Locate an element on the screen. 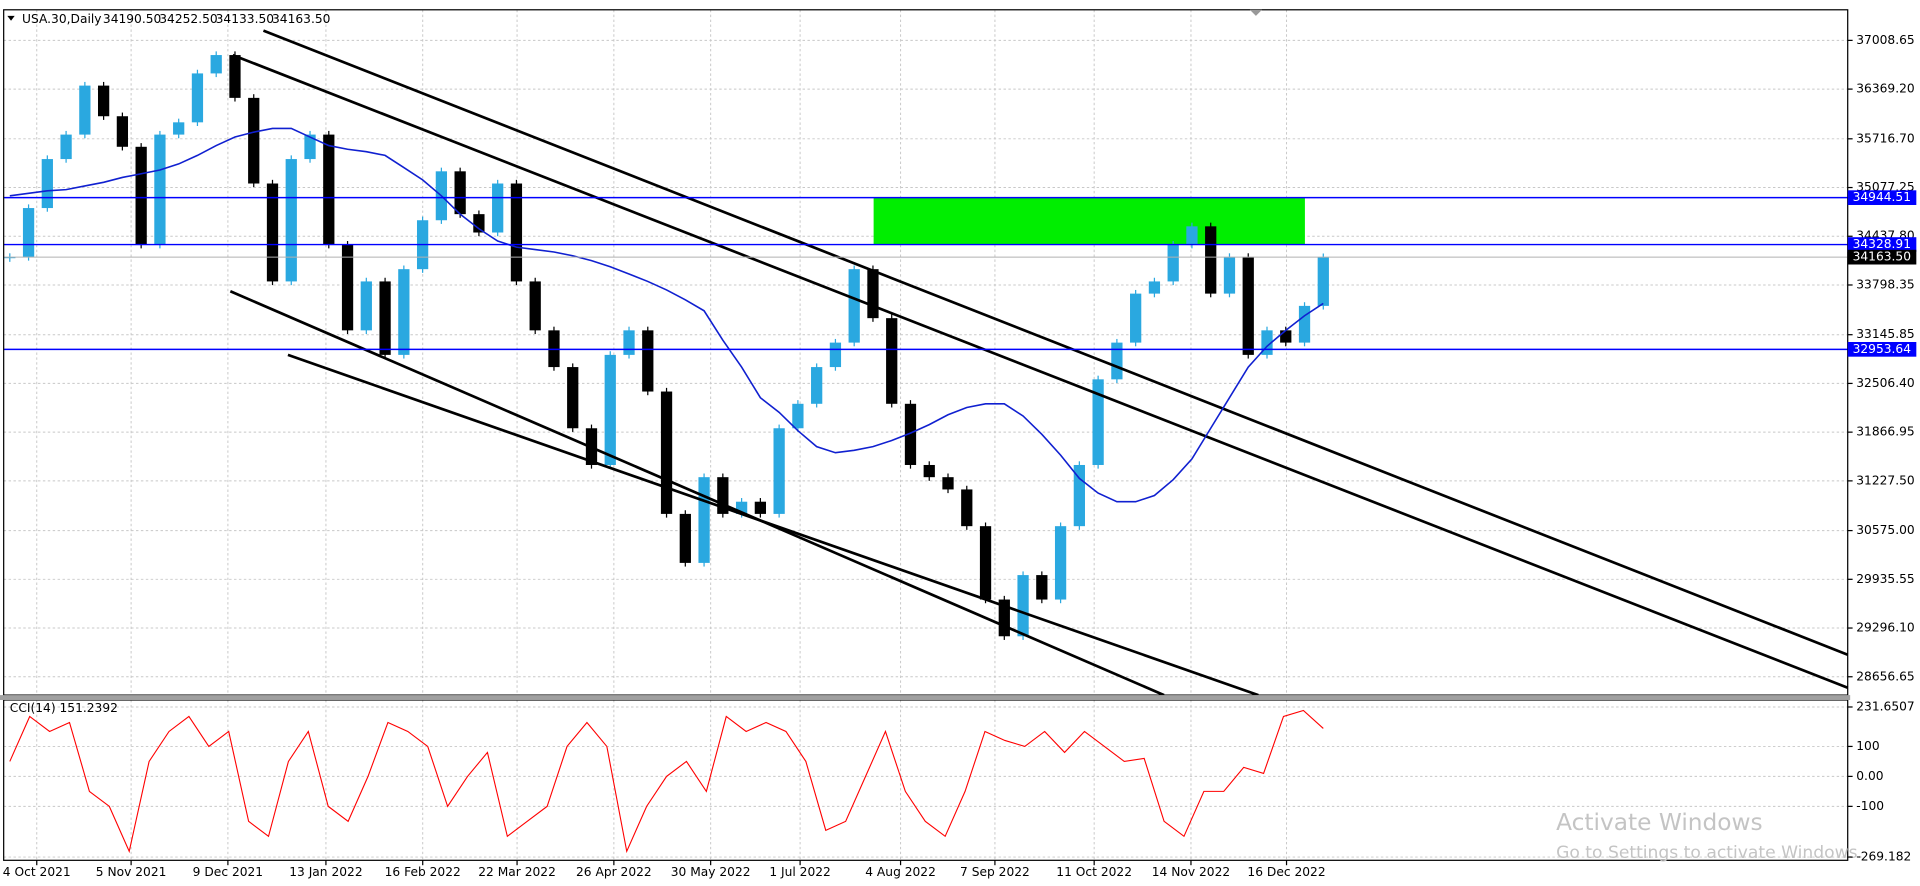  date-label: 13 Jan 2022 is located at coordinates (325, 872).